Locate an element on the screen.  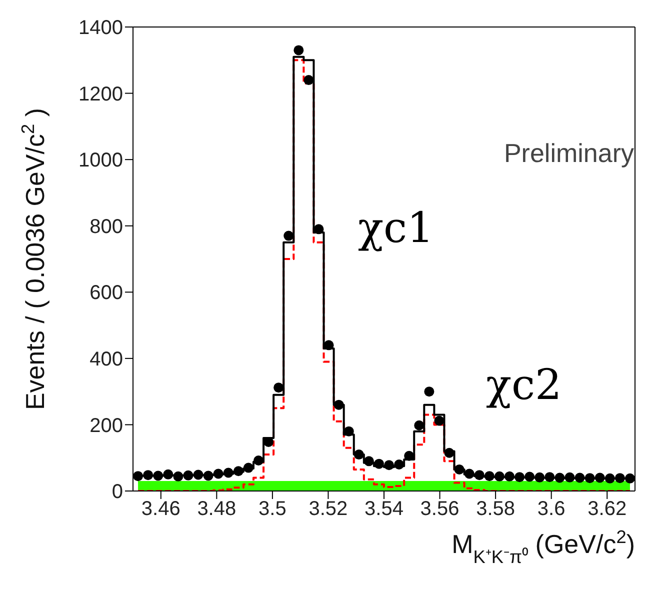
y-tick-label: 600 is located at coordinates (106, 293).